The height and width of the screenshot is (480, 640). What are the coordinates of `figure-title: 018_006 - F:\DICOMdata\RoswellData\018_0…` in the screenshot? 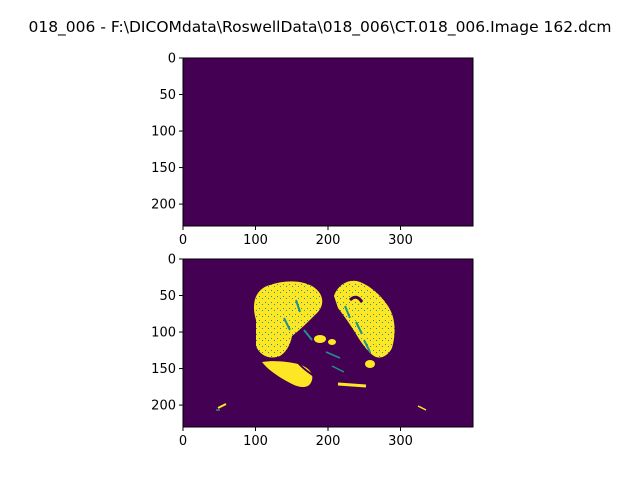 It's located at (320, 27).